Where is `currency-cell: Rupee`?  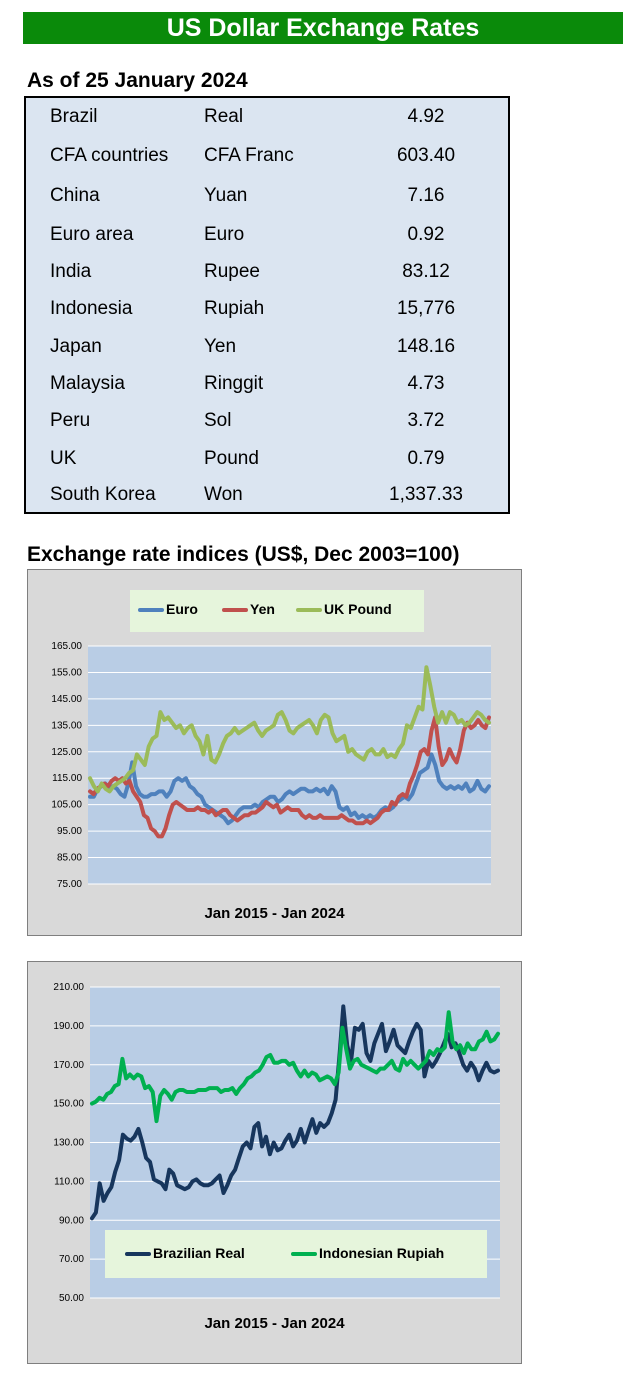 currency-cell: Rupee is located at coordinates (232, 271).